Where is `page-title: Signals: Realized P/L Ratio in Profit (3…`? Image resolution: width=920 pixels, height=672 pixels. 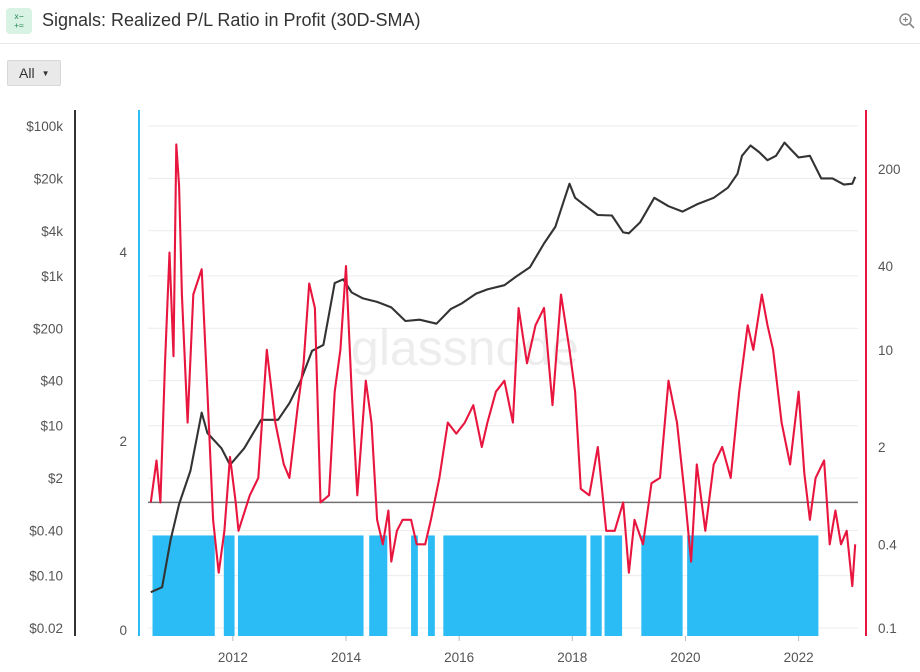 page-title: Signals: Realized P/L Ratio in Profit (3… is located at coordinates (231, 20).